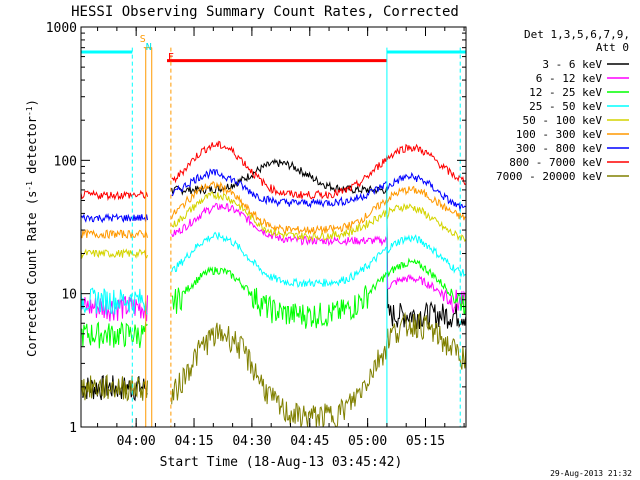  I want to click on y-tick-label: 10, so click(69, 295).